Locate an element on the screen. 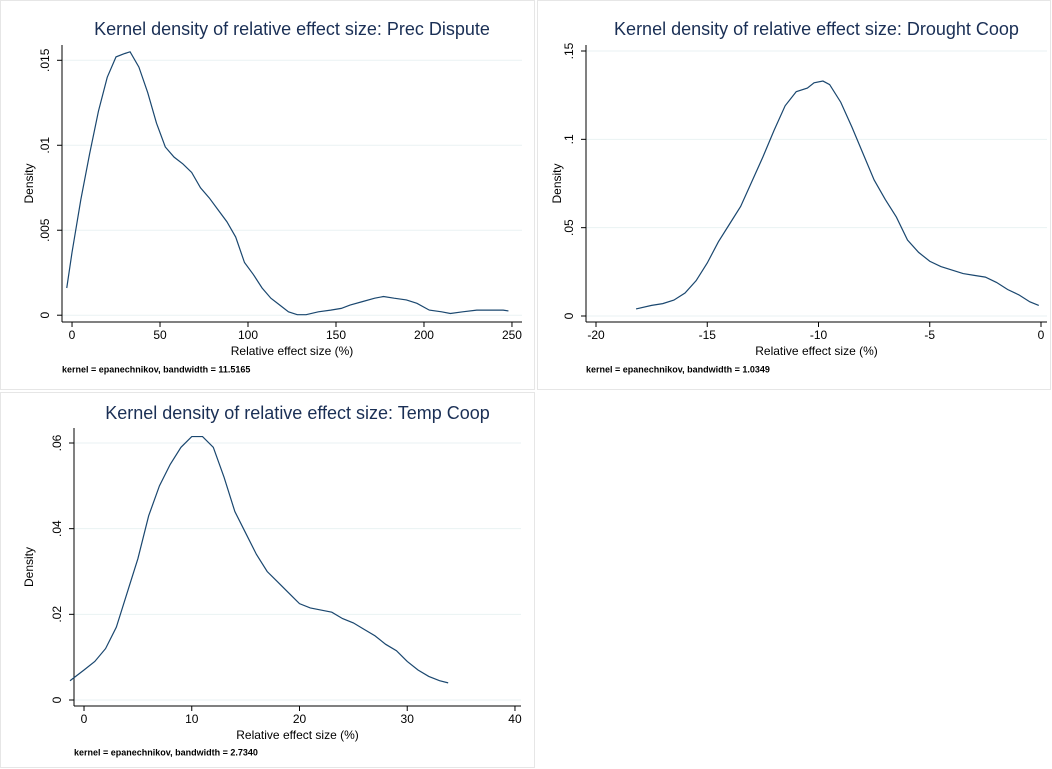 This screenshot has width=1052, height=769. y-tick-label: .02 is located at coordinates (57, 614).